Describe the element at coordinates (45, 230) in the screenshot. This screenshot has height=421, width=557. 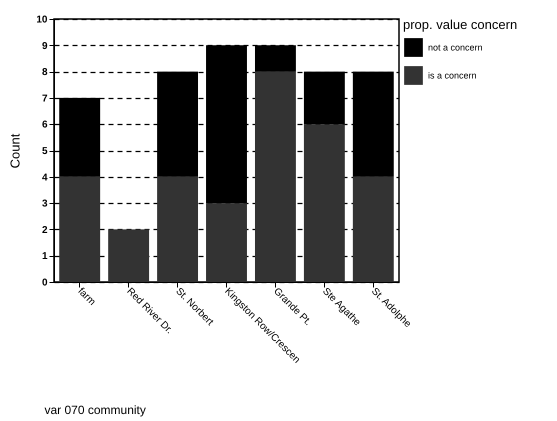
I see `y-tick-label: 2` at that location.